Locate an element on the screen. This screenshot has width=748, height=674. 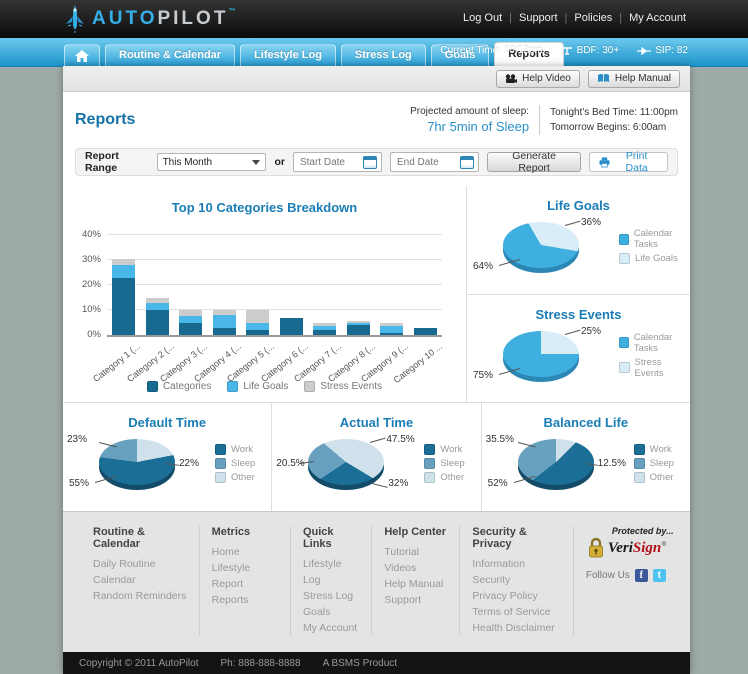
footer-link-support: Support is located at coordinates (403, 600).